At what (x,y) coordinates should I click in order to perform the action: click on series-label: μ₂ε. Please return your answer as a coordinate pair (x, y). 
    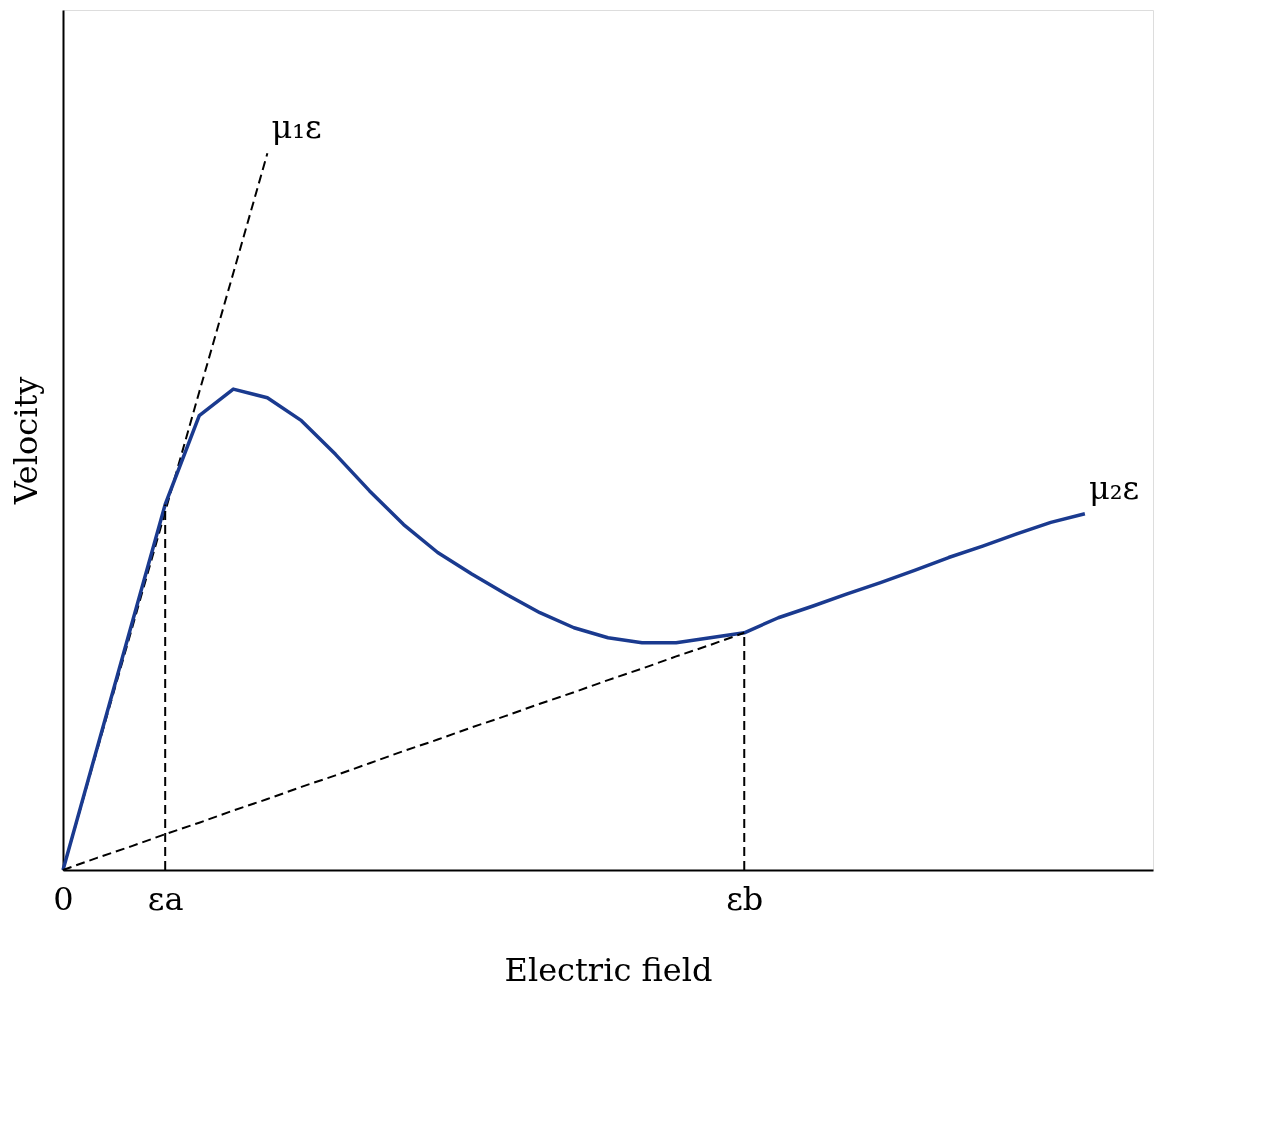
    Looking at the image, I should click on (1114, 487).